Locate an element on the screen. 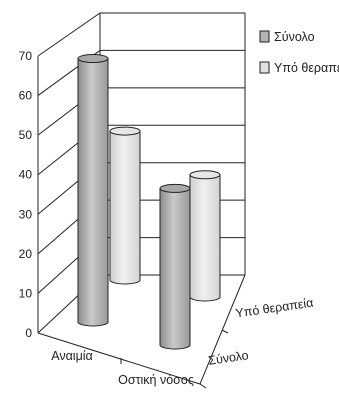  legend: Σύνολο Υπό θεραπεία is located at coordinates (299, 52).